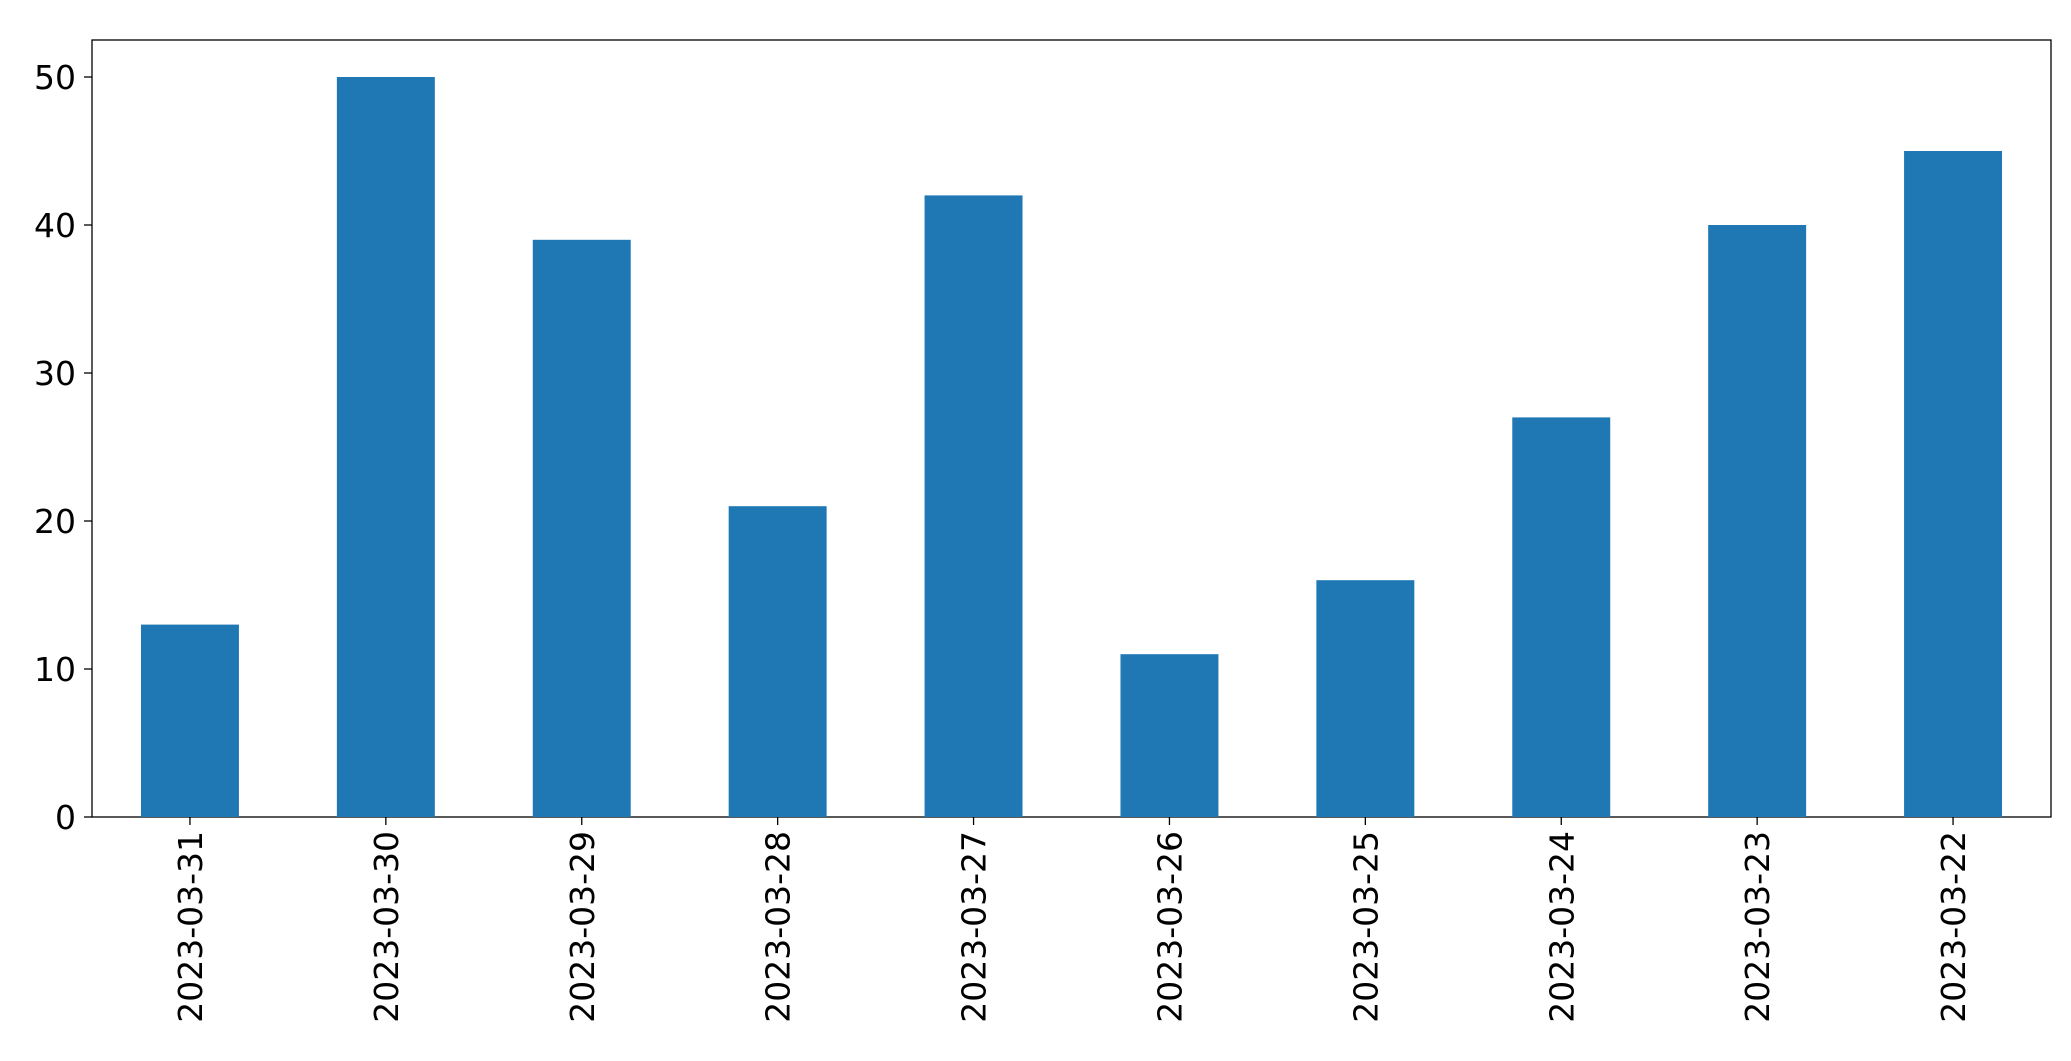  I want to click on y-tick-label: 40, so click(55, 225).